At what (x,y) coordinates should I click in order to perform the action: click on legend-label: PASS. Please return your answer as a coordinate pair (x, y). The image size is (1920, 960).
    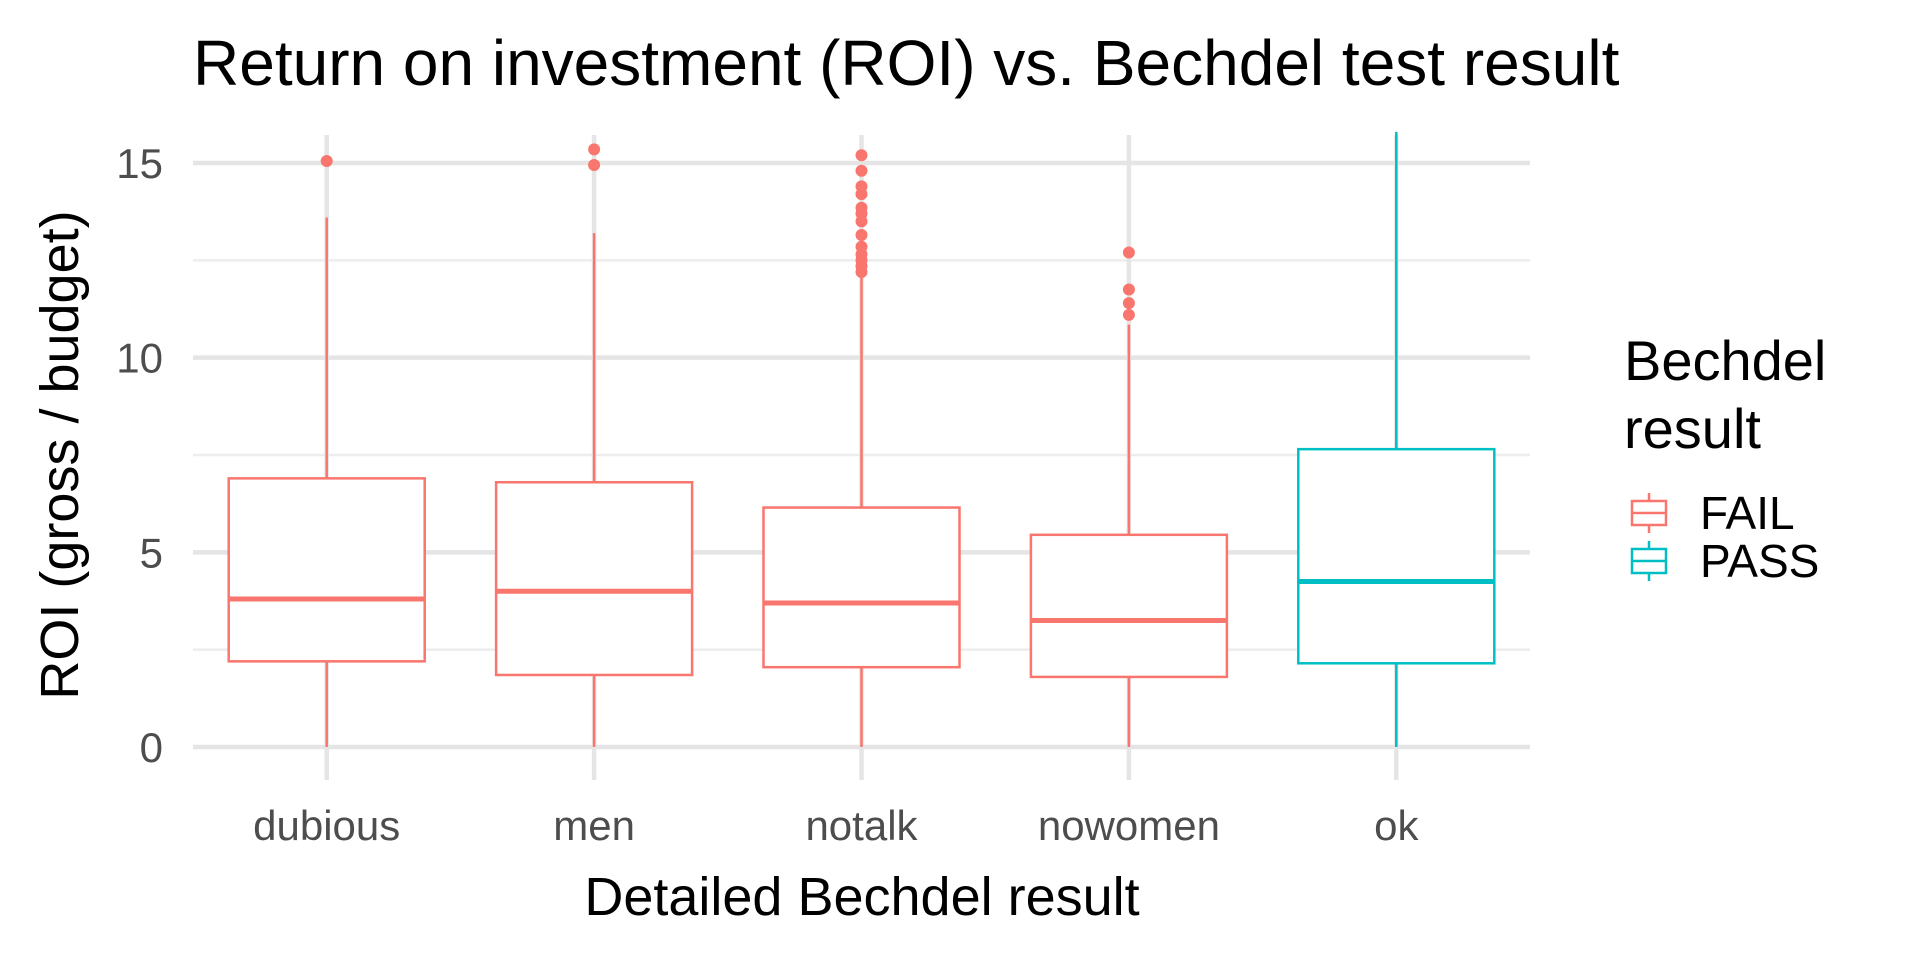
    Looking at the image, I should click on (1759, 561).